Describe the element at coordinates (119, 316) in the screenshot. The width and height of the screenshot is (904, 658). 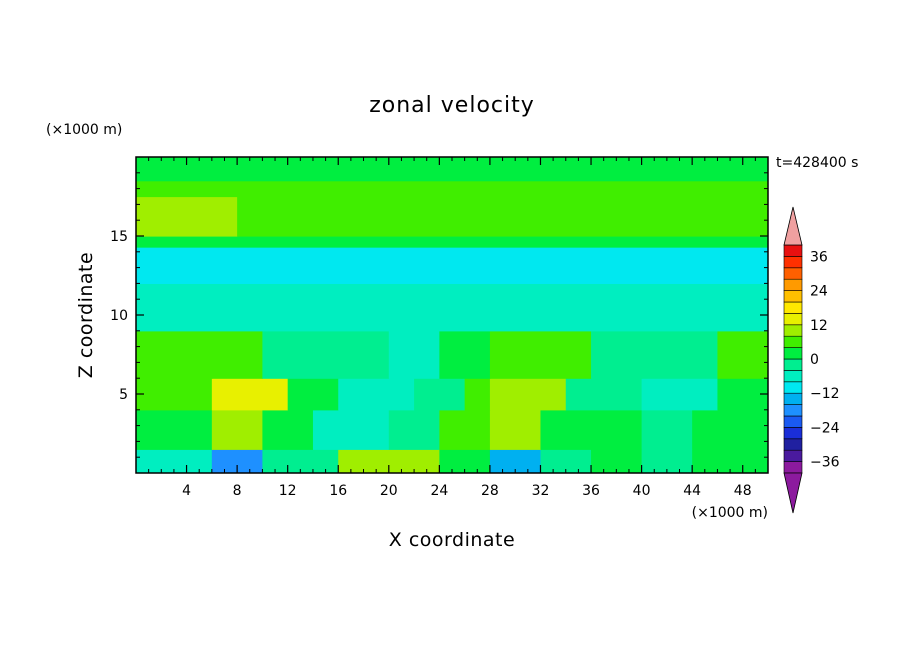
I see `y-tick-label: 10` at that location.